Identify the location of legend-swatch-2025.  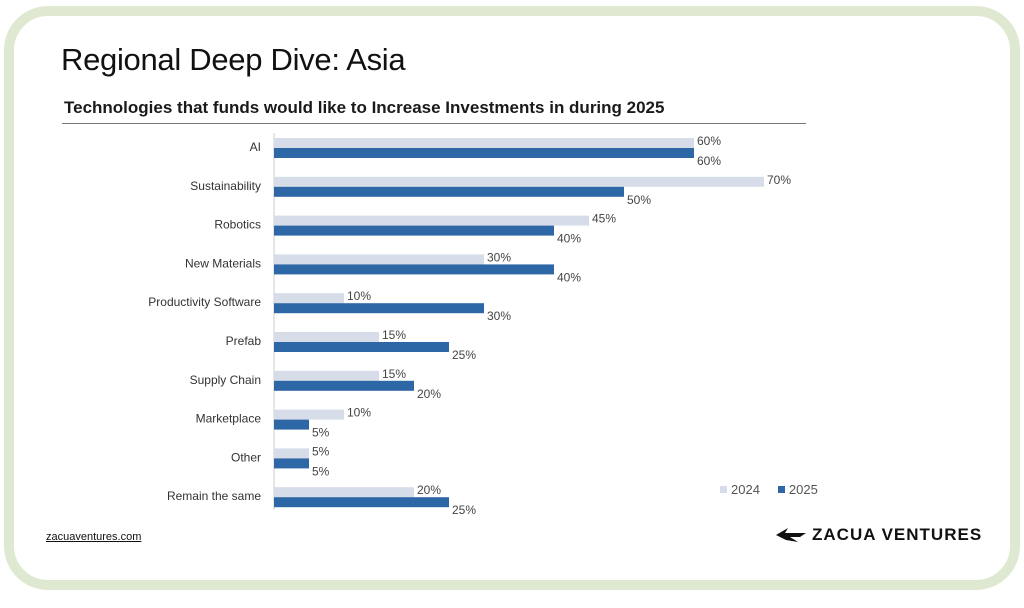
(781, 489).